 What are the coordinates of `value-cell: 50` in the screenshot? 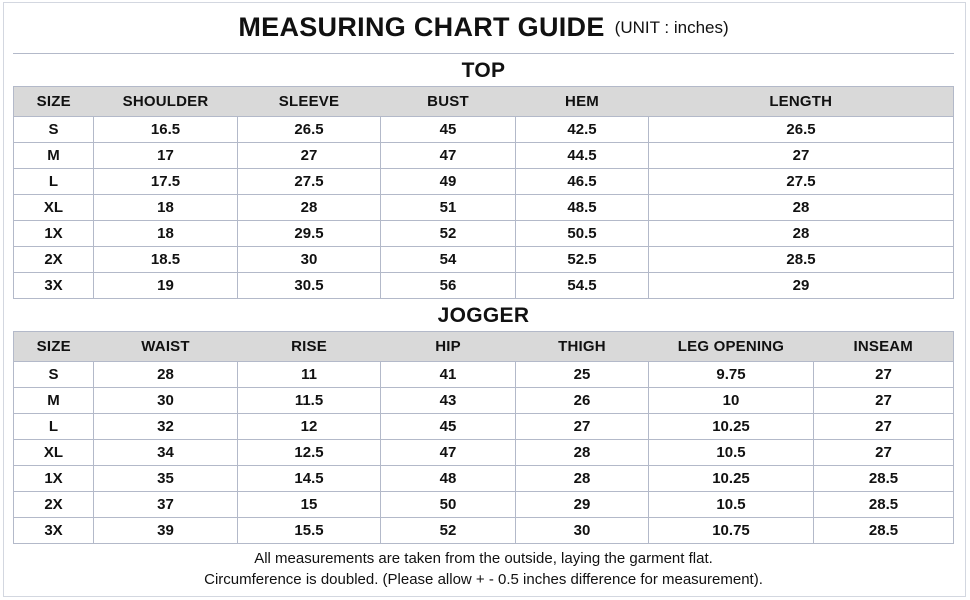 It's located at (448, 504).